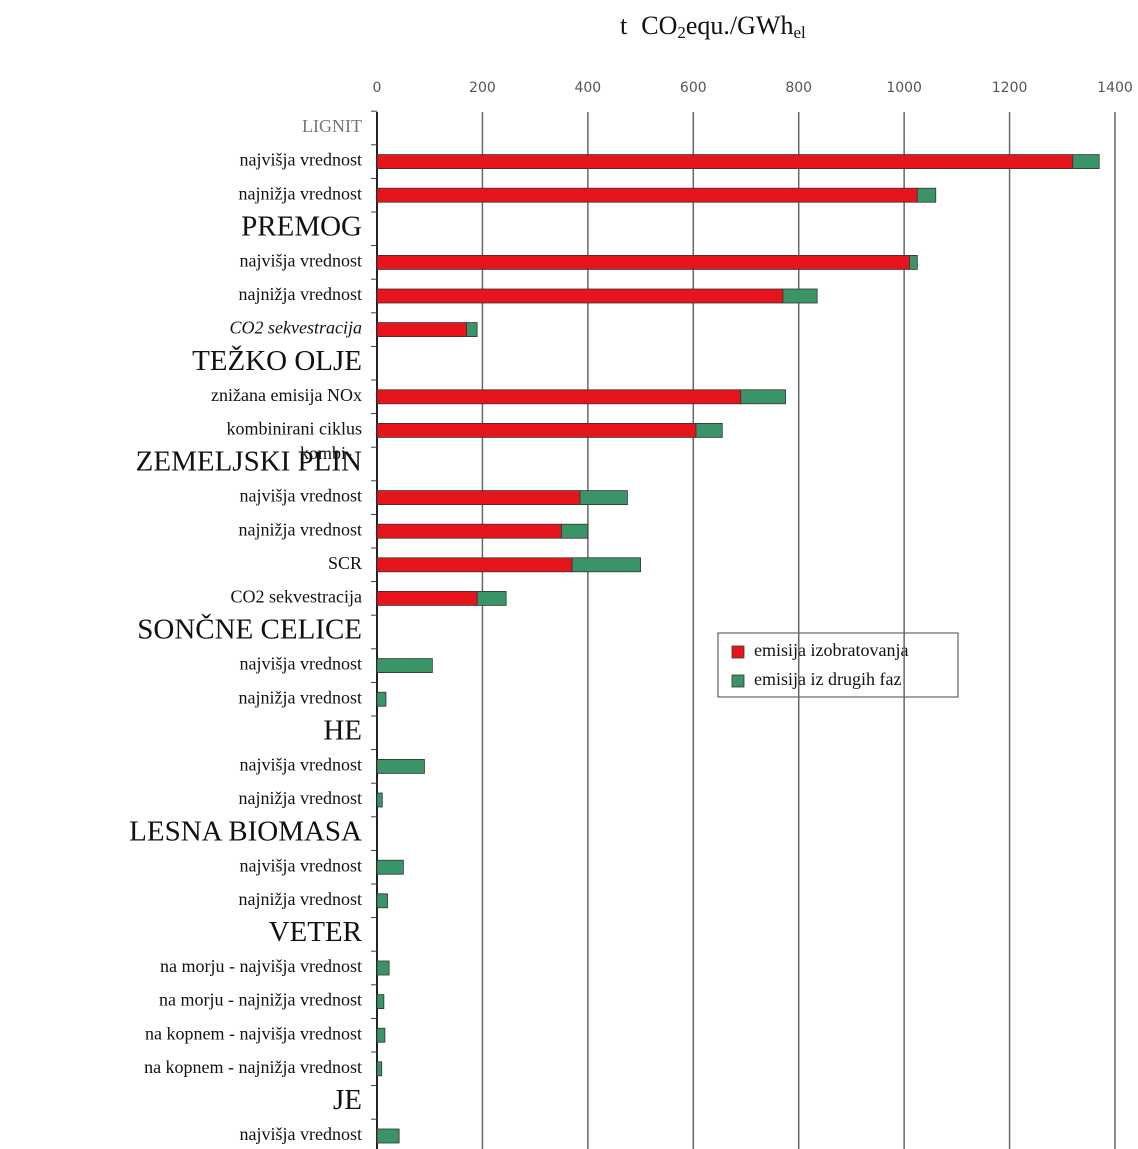 This screenshot has width=1138, height=1149. What do you see at coordinates (277, 360) in the screenshot?
I see `category-label: TEŽKO OLJE` at bounding box center [277, 360].